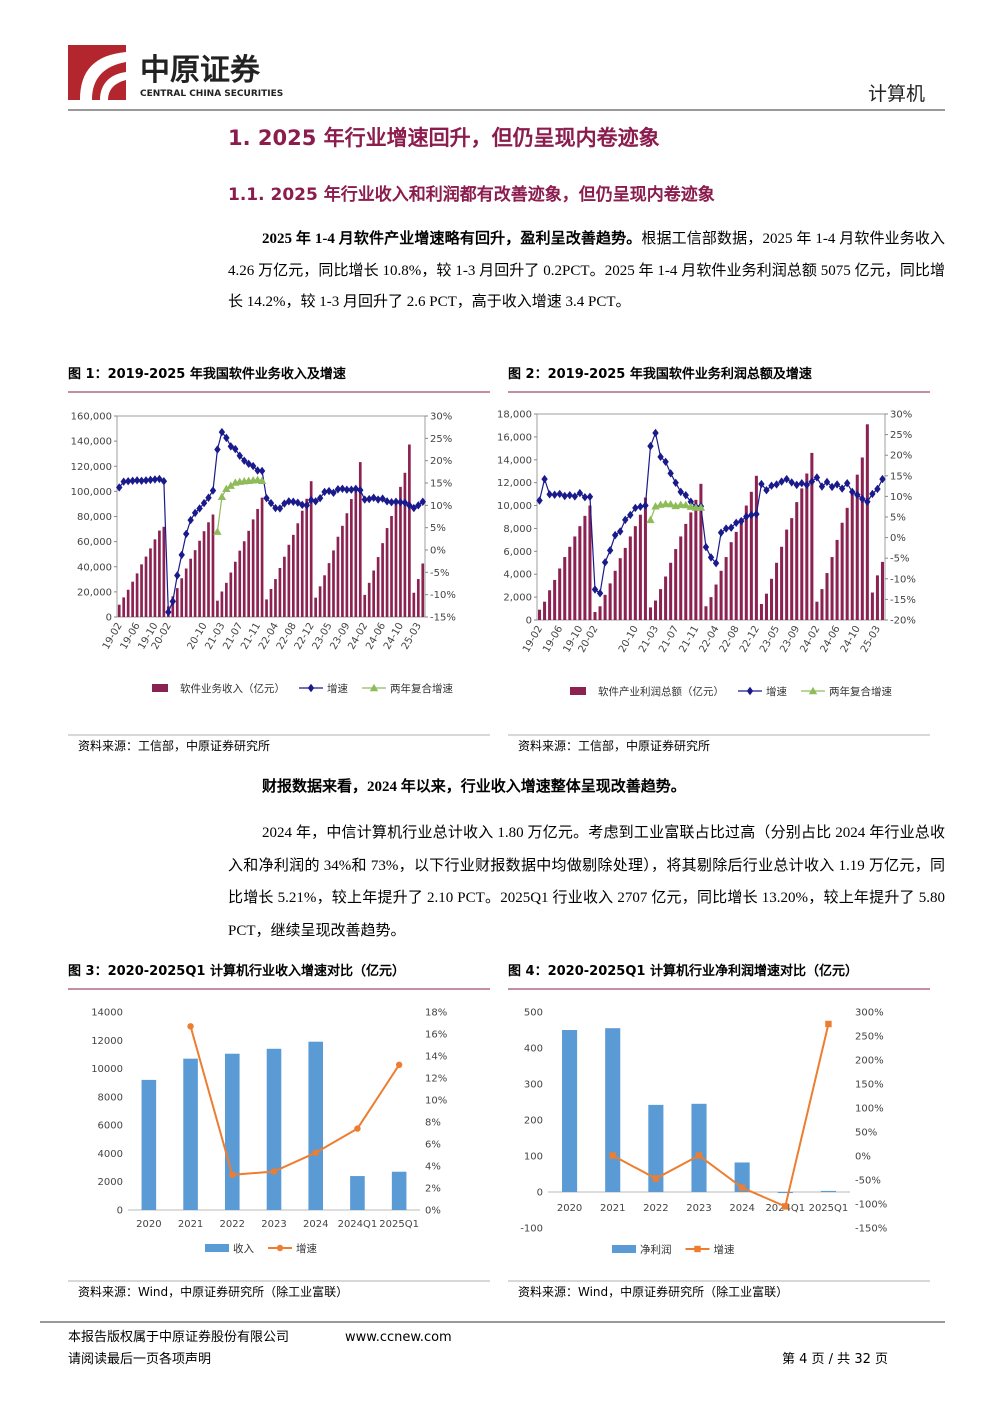  I want to click on y2-tick-label: 30%, so click(901, 415).